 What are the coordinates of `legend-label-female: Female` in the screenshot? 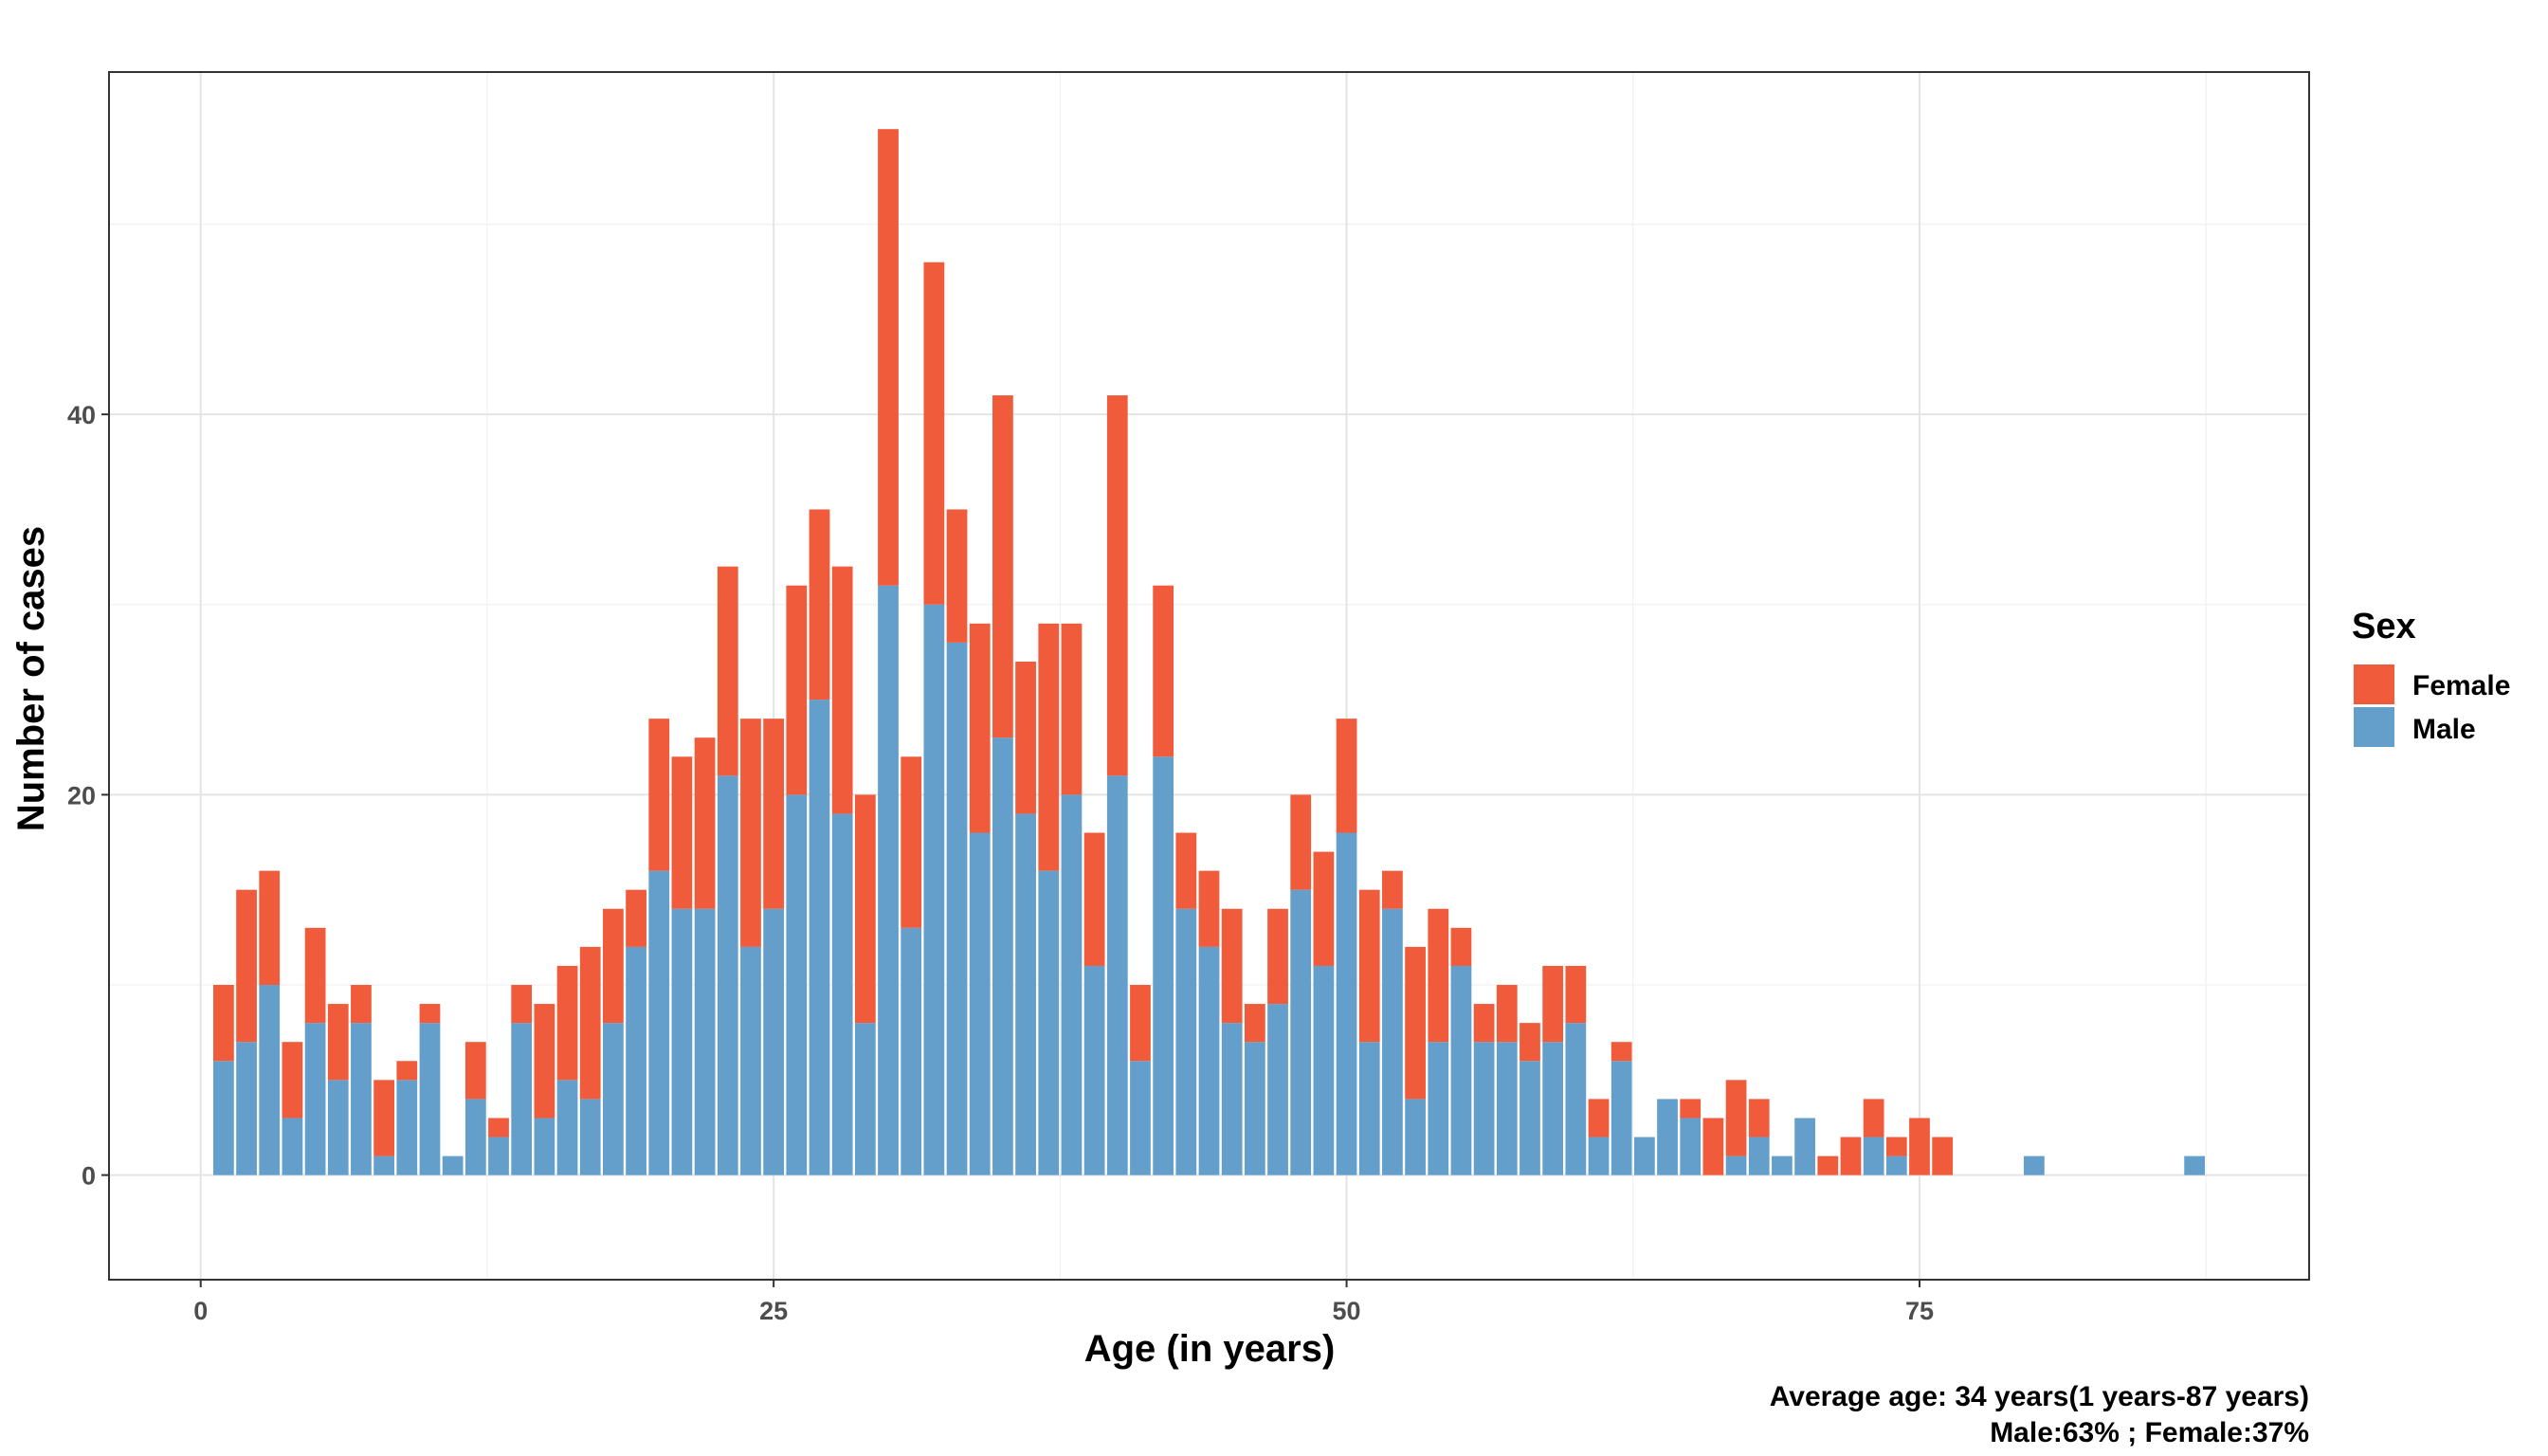 It's located at (2461, 685).